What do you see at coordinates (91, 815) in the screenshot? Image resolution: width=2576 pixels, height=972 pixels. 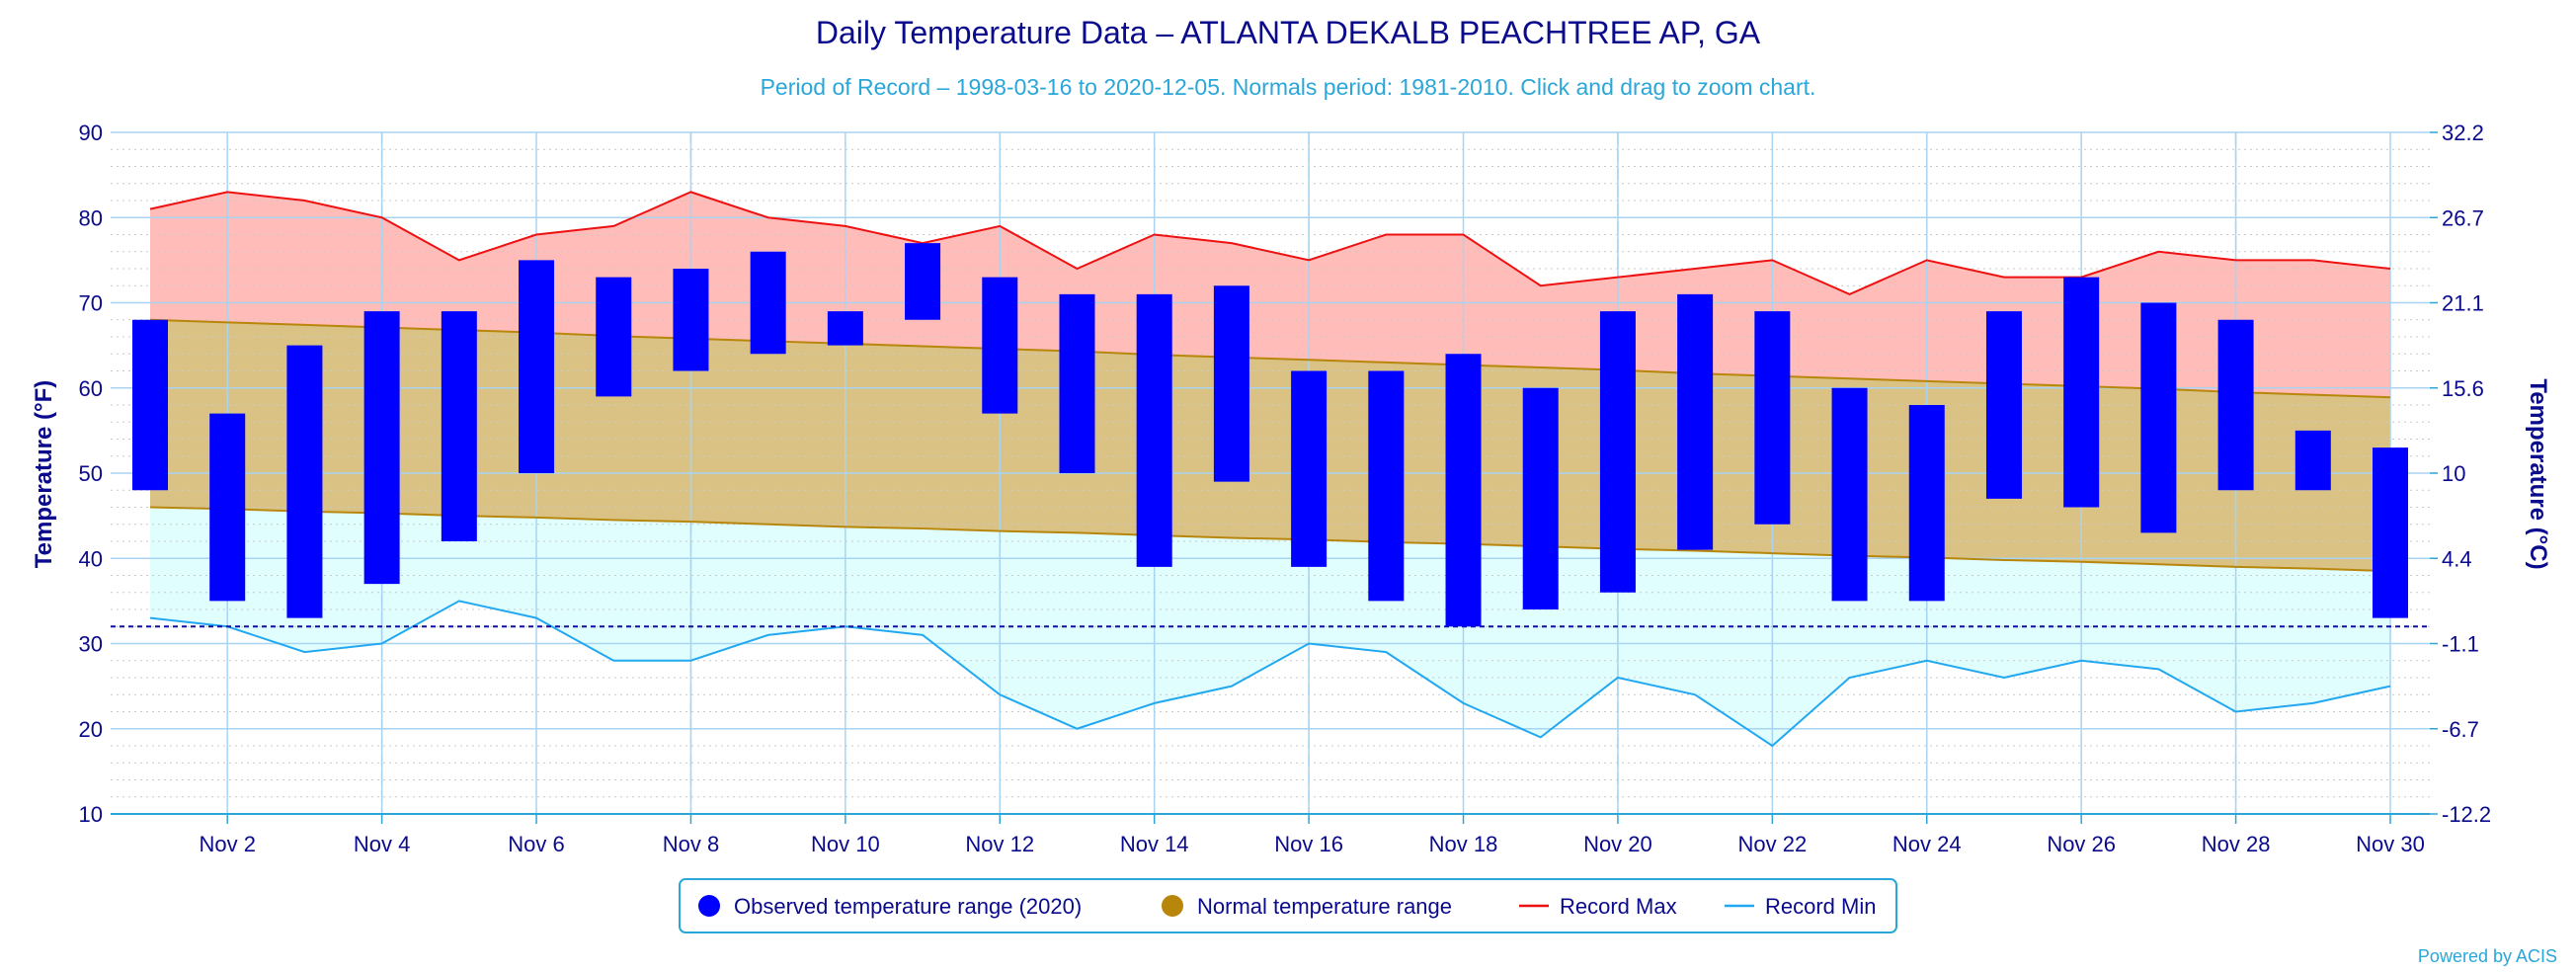 I see `y-tick-left: 10` at bounding box center [91, 815].